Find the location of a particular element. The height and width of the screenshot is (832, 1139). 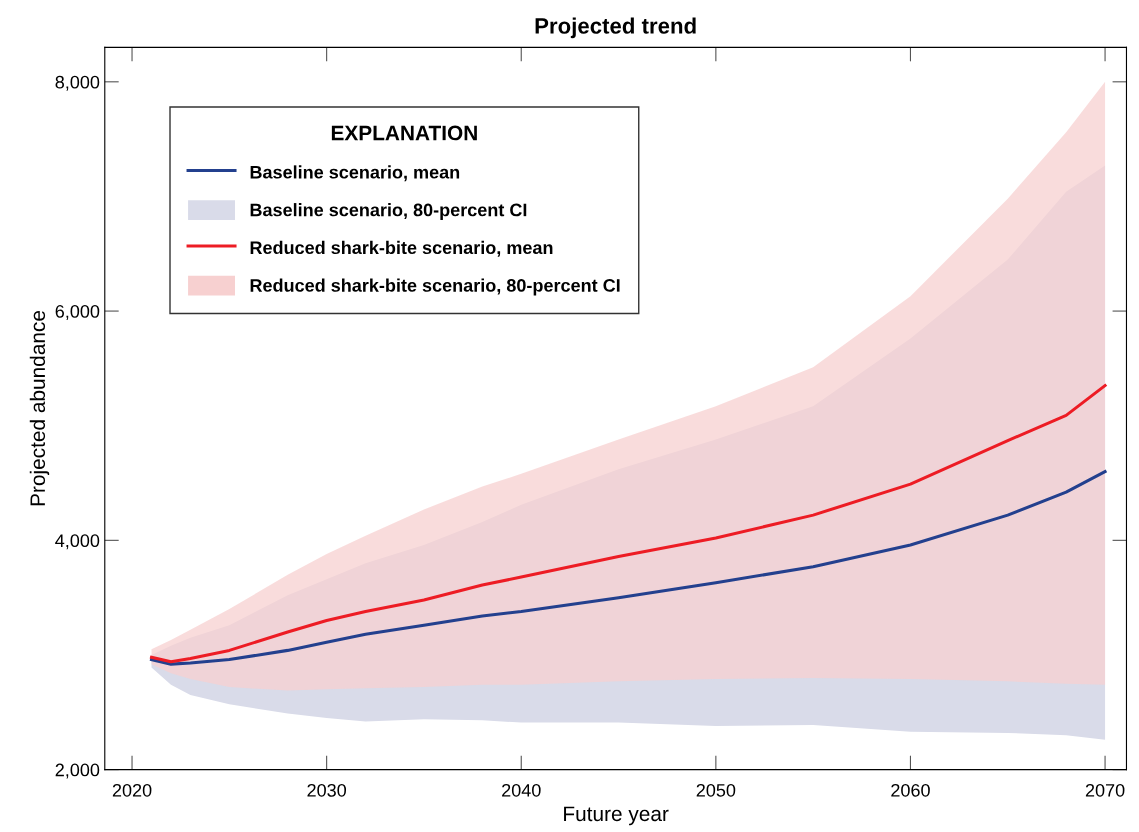

y-tick-label: 6,000 is located at coordinates (77, 312).